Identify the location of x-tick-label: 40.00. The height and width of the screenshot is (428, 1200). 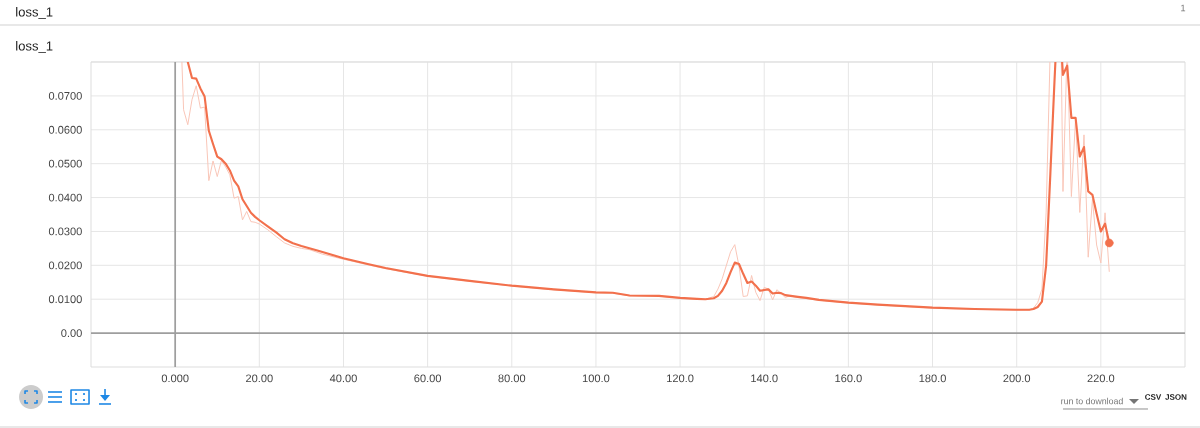
(343, 378).